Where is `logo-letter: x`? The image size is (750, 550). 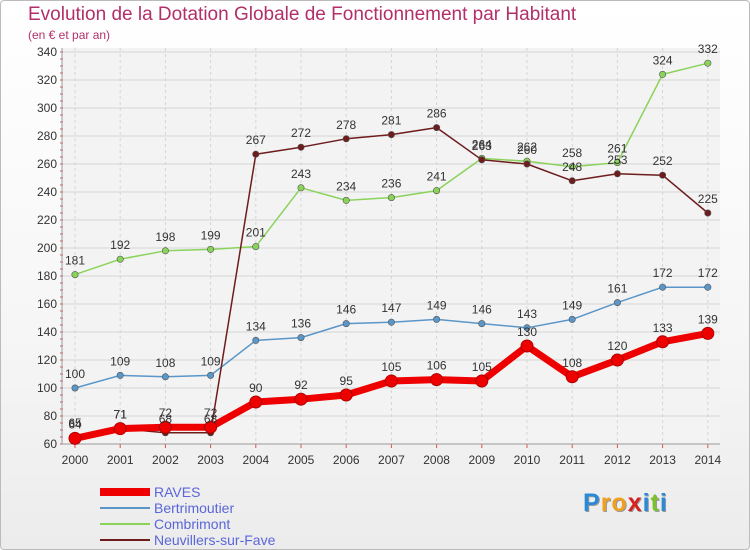 logo-letter: x is located at coordinates (635, 503).